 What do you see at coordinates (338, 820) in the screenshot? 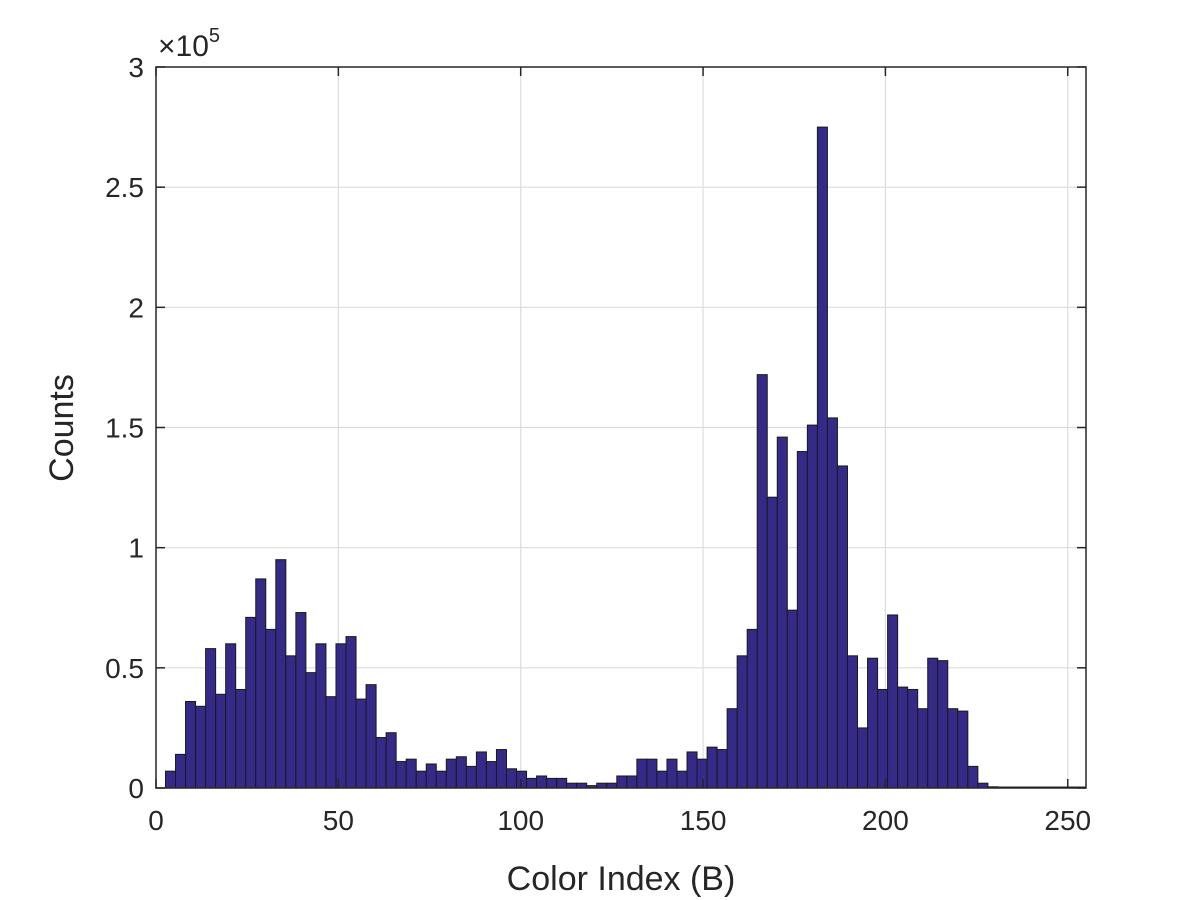
I see `x-tick-label: 50` at bounding box center [338, 820].